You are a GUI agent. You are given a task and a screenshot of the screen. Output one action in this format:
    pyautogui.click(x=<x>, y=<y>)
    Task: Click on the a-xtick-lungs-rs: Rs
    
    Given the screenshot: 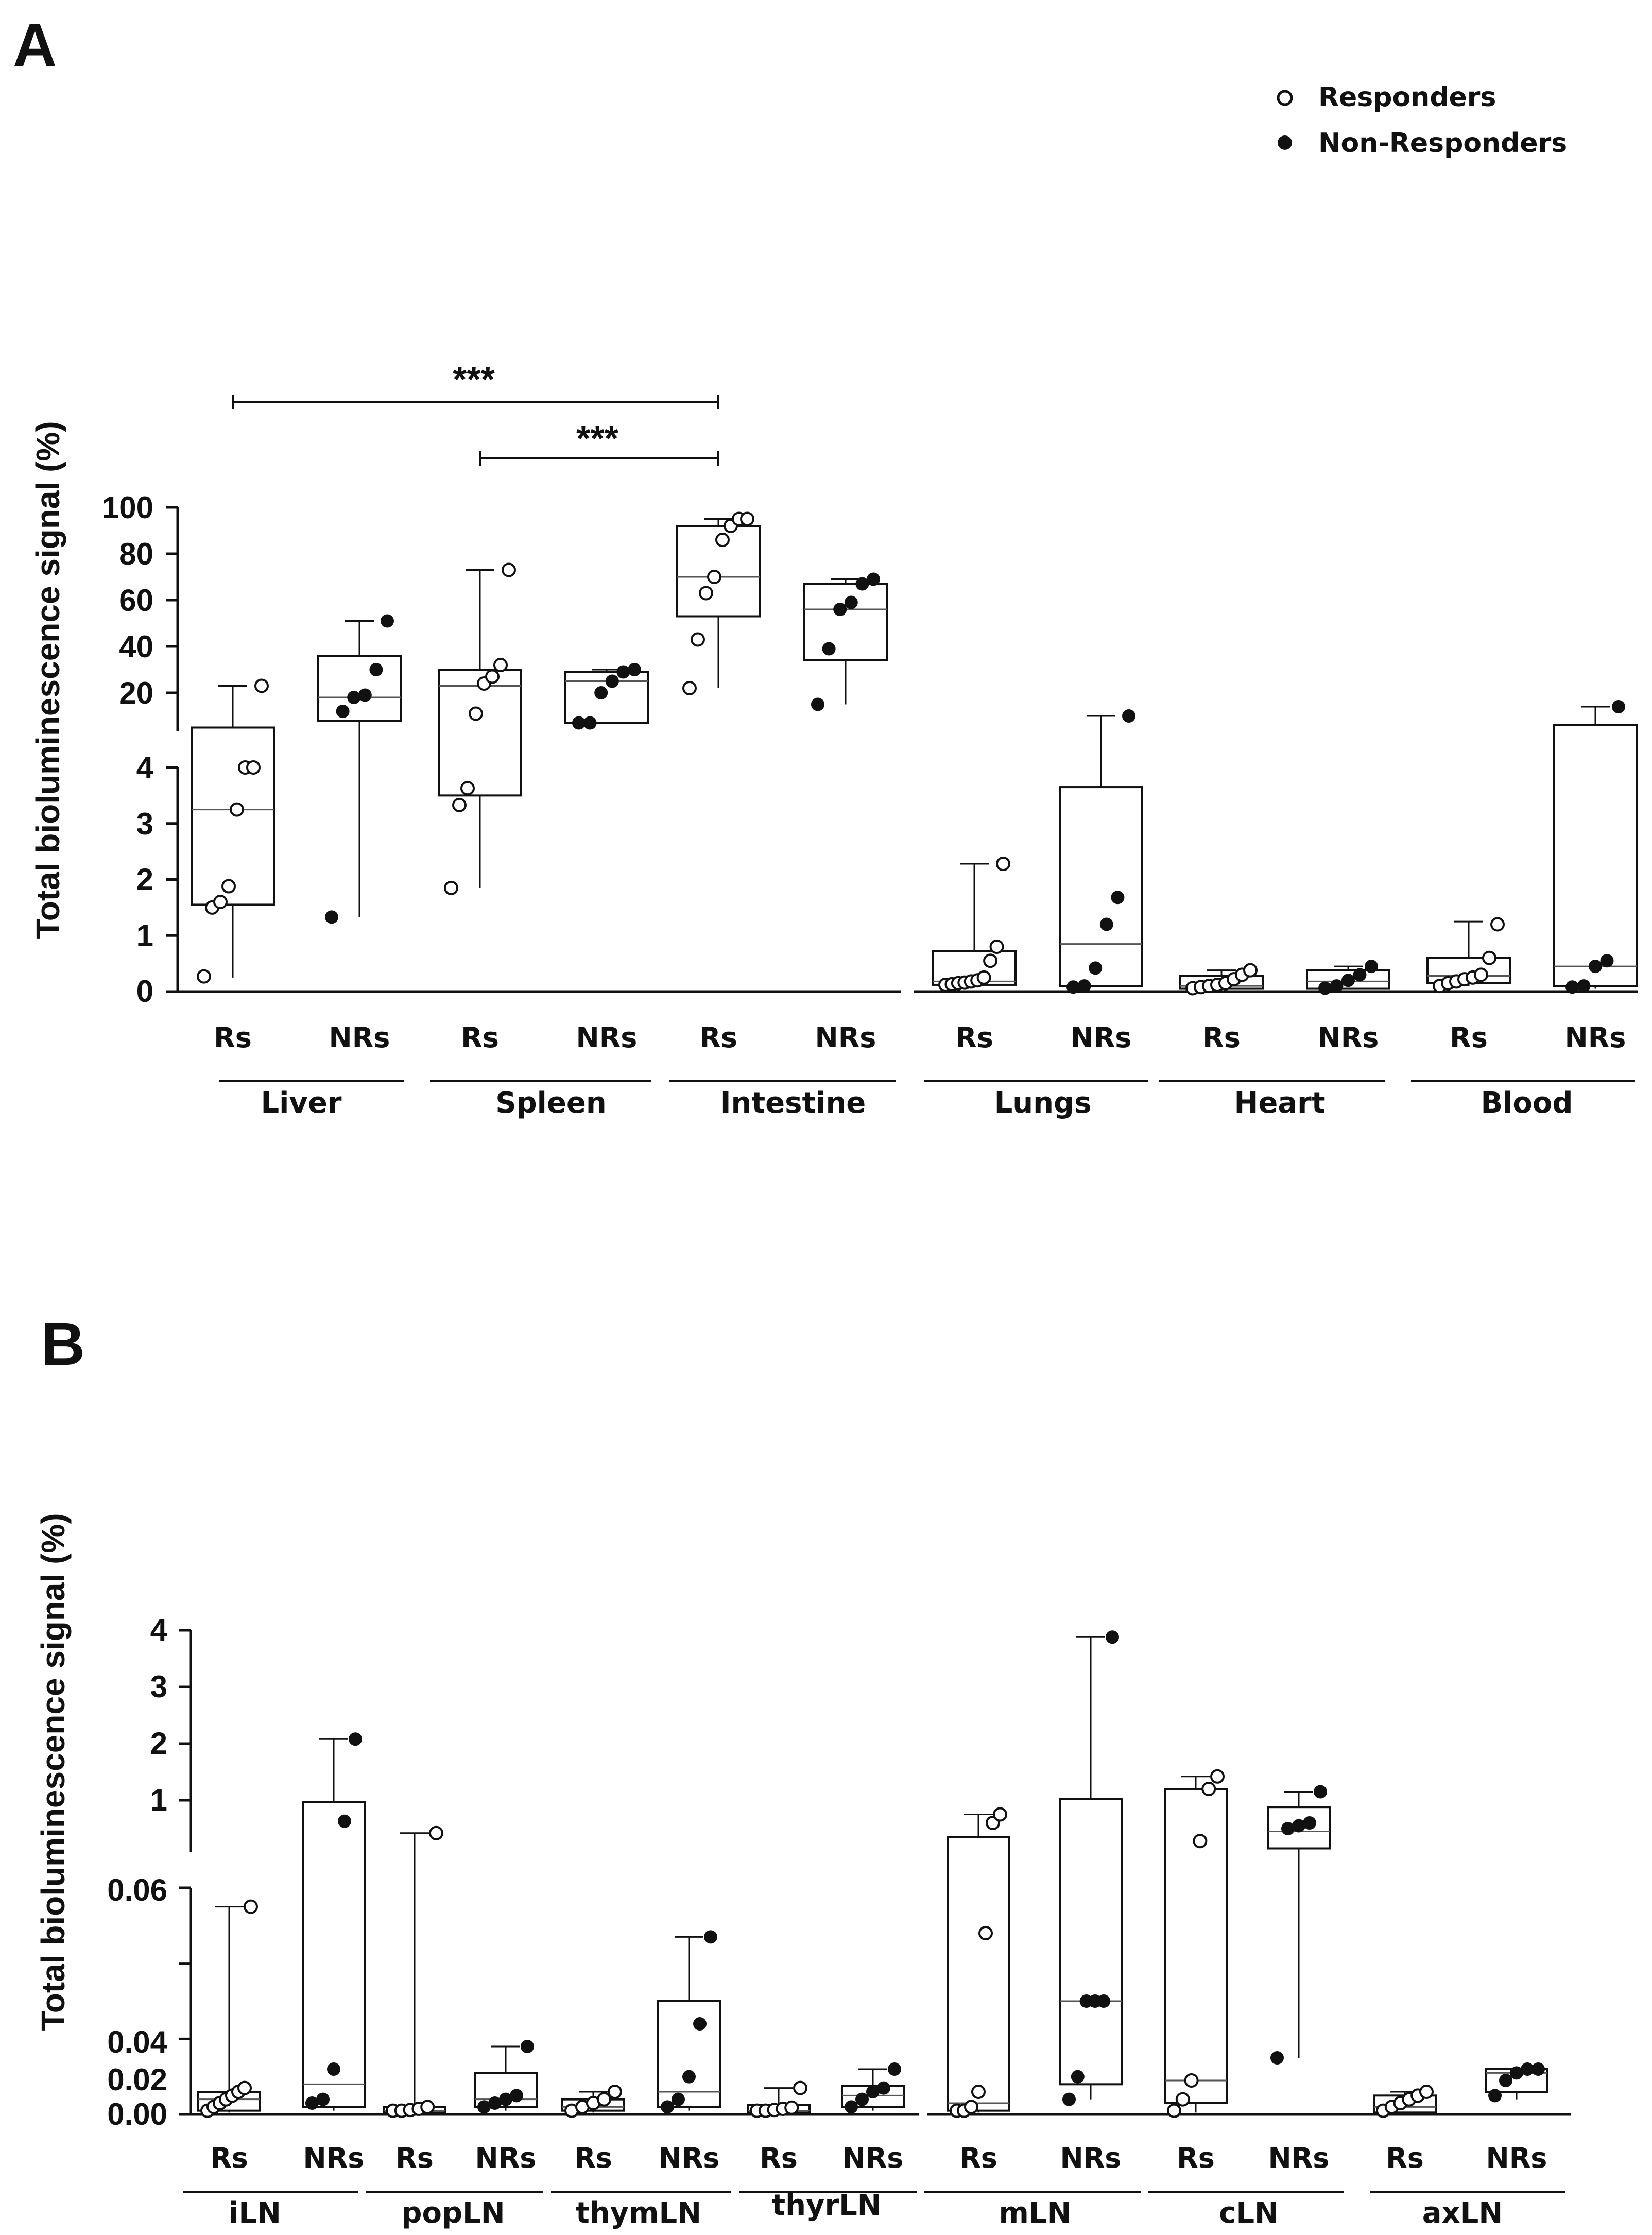 What is the action you would take?
    pyautogui.click(x=974, y=1037)
    